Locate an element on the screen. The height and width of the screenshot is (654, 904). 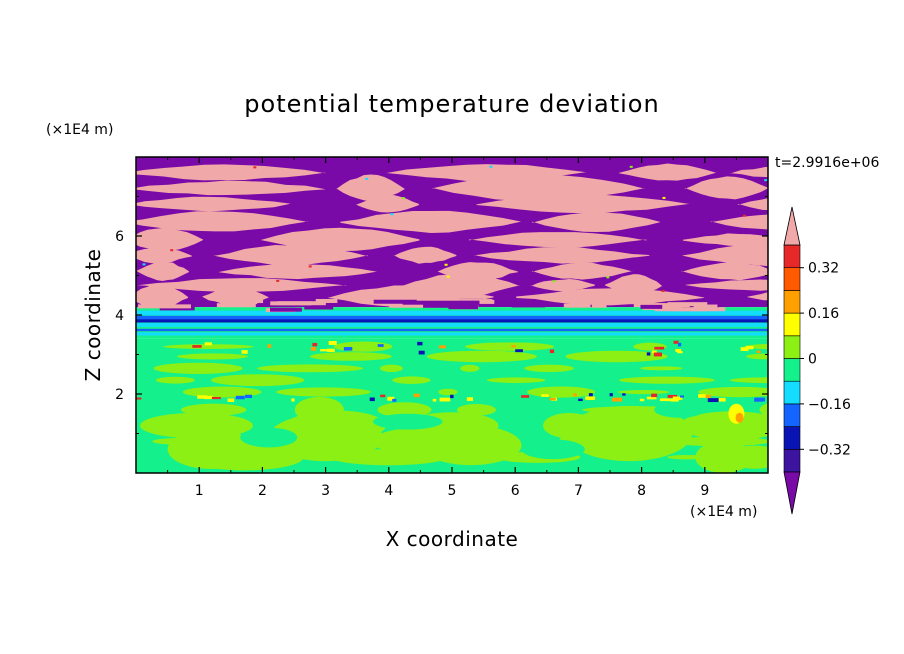
teal-swirl is located at coordinates (679, 409).